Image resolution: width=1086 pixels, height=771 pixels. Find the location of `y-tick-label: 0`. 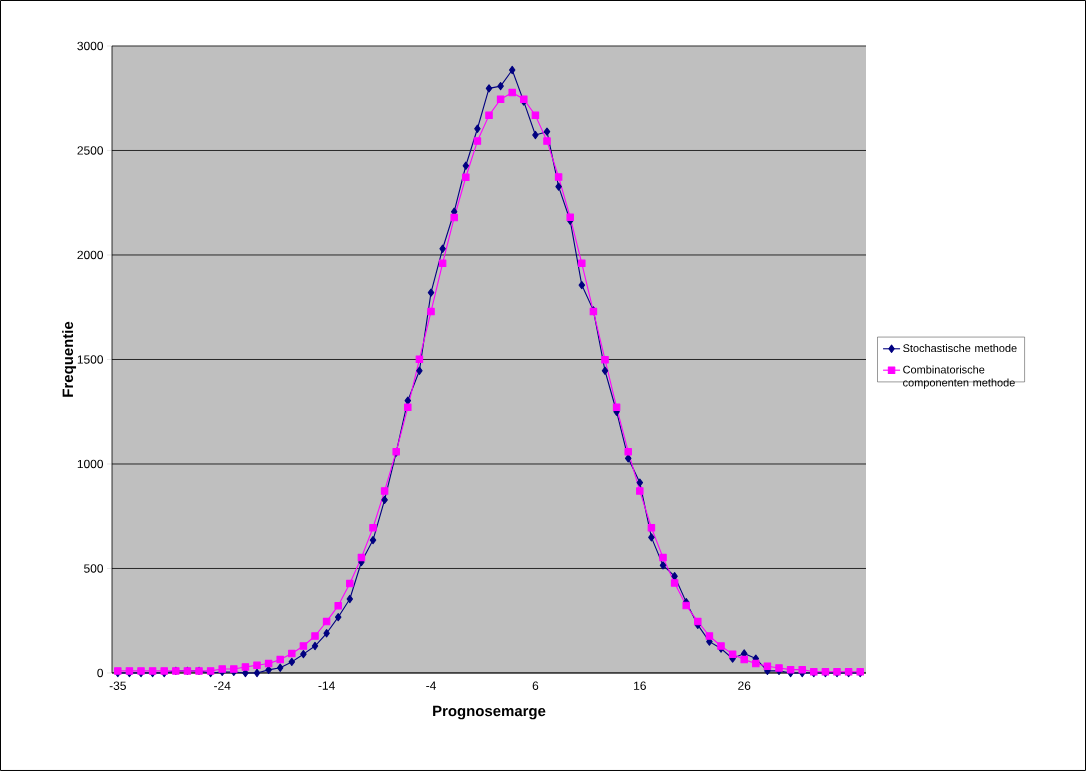

y-tick-label: 0 is located at coordinates (100, 673).